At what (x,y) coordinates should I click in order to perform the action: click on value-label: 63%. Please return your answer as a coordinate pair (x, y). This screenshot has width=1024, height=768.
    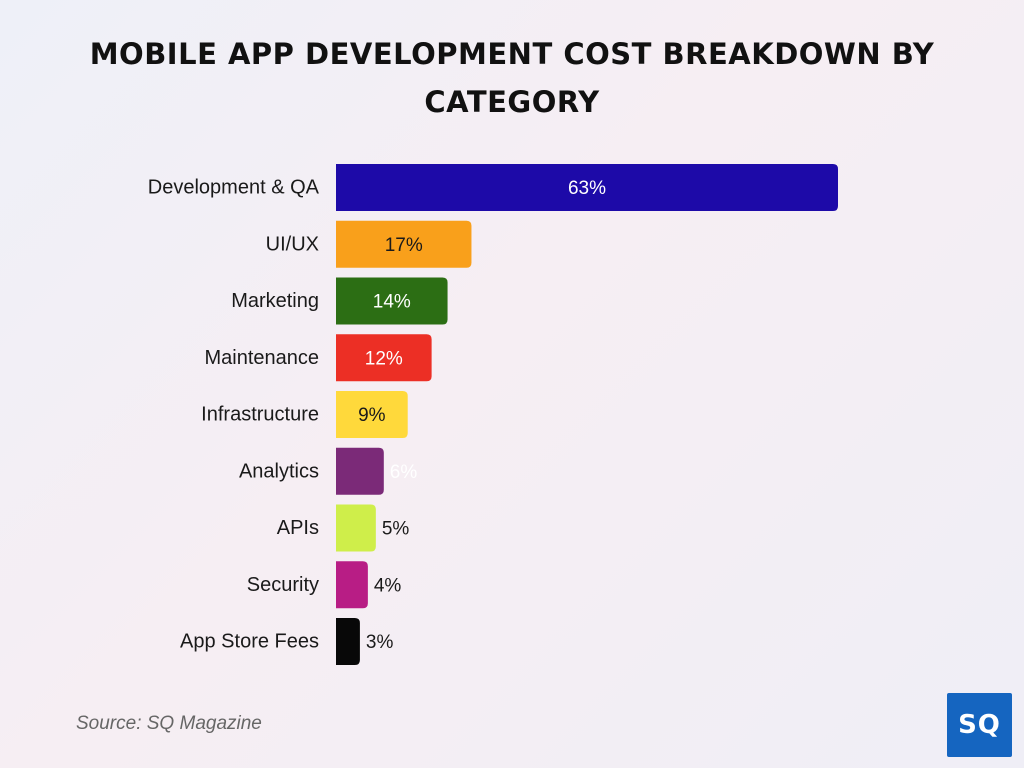
    Looking at the image, I should click on (587, 188).